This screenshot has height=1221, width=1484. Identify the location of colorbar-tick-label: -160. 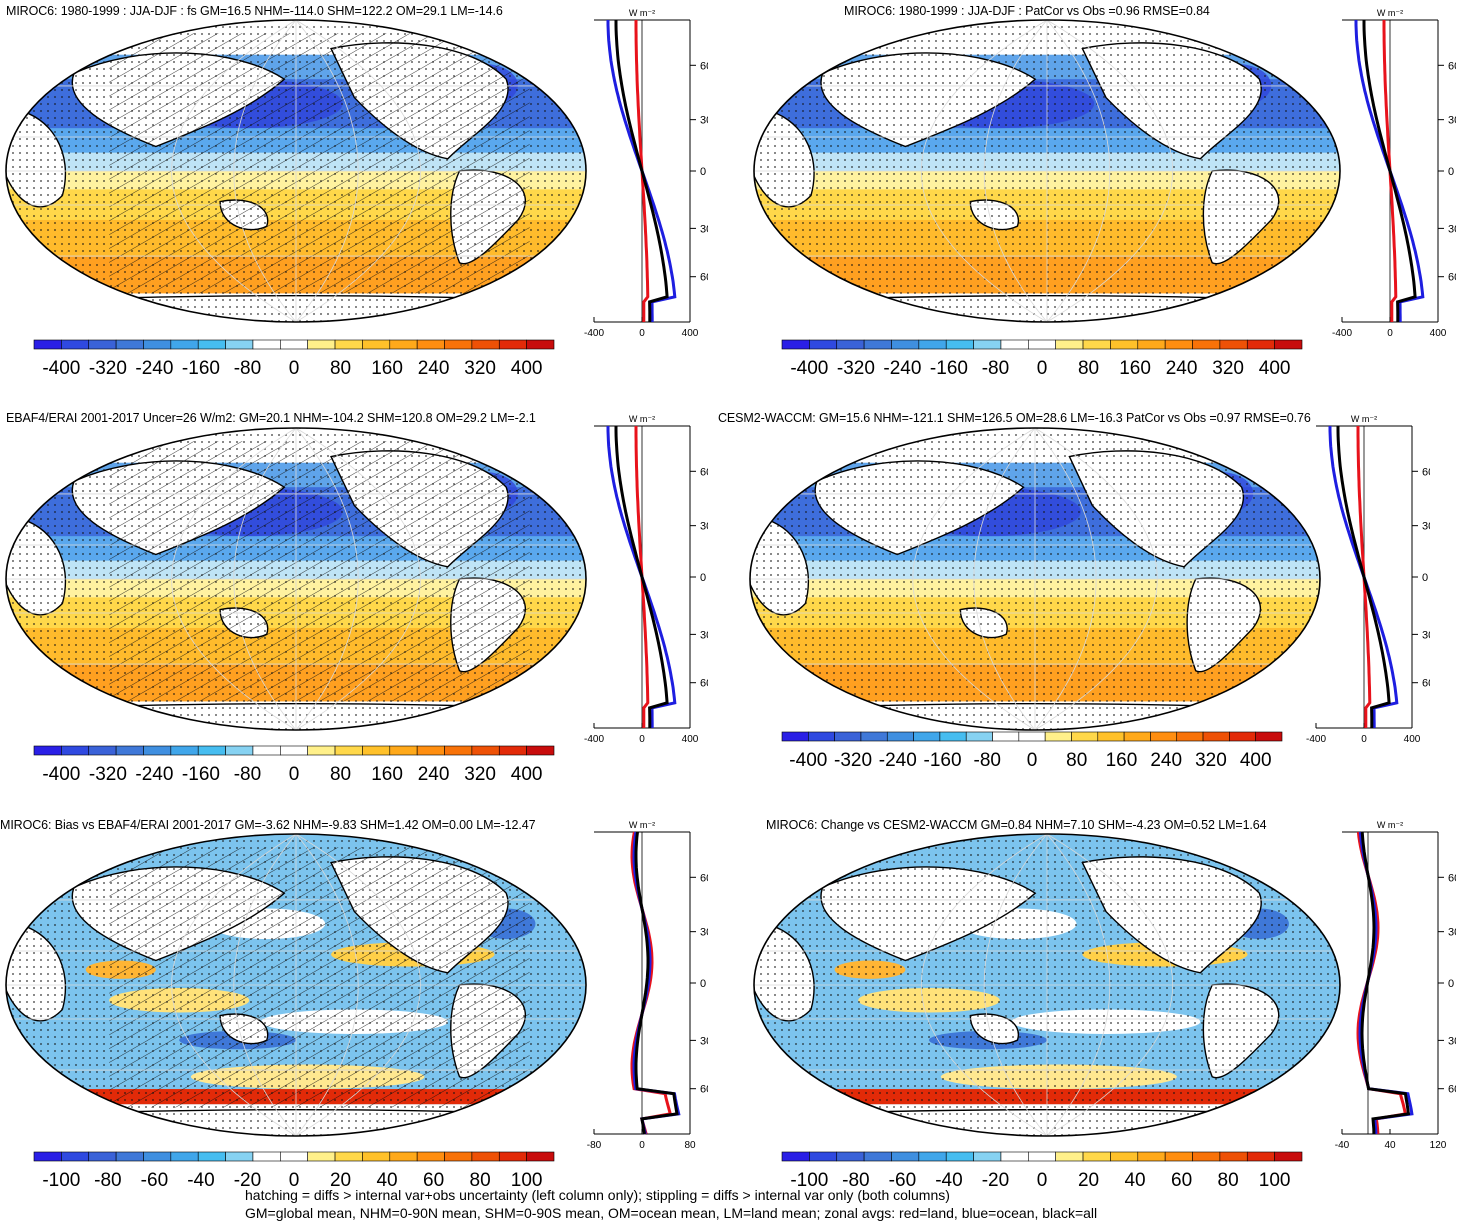
(949, 368).